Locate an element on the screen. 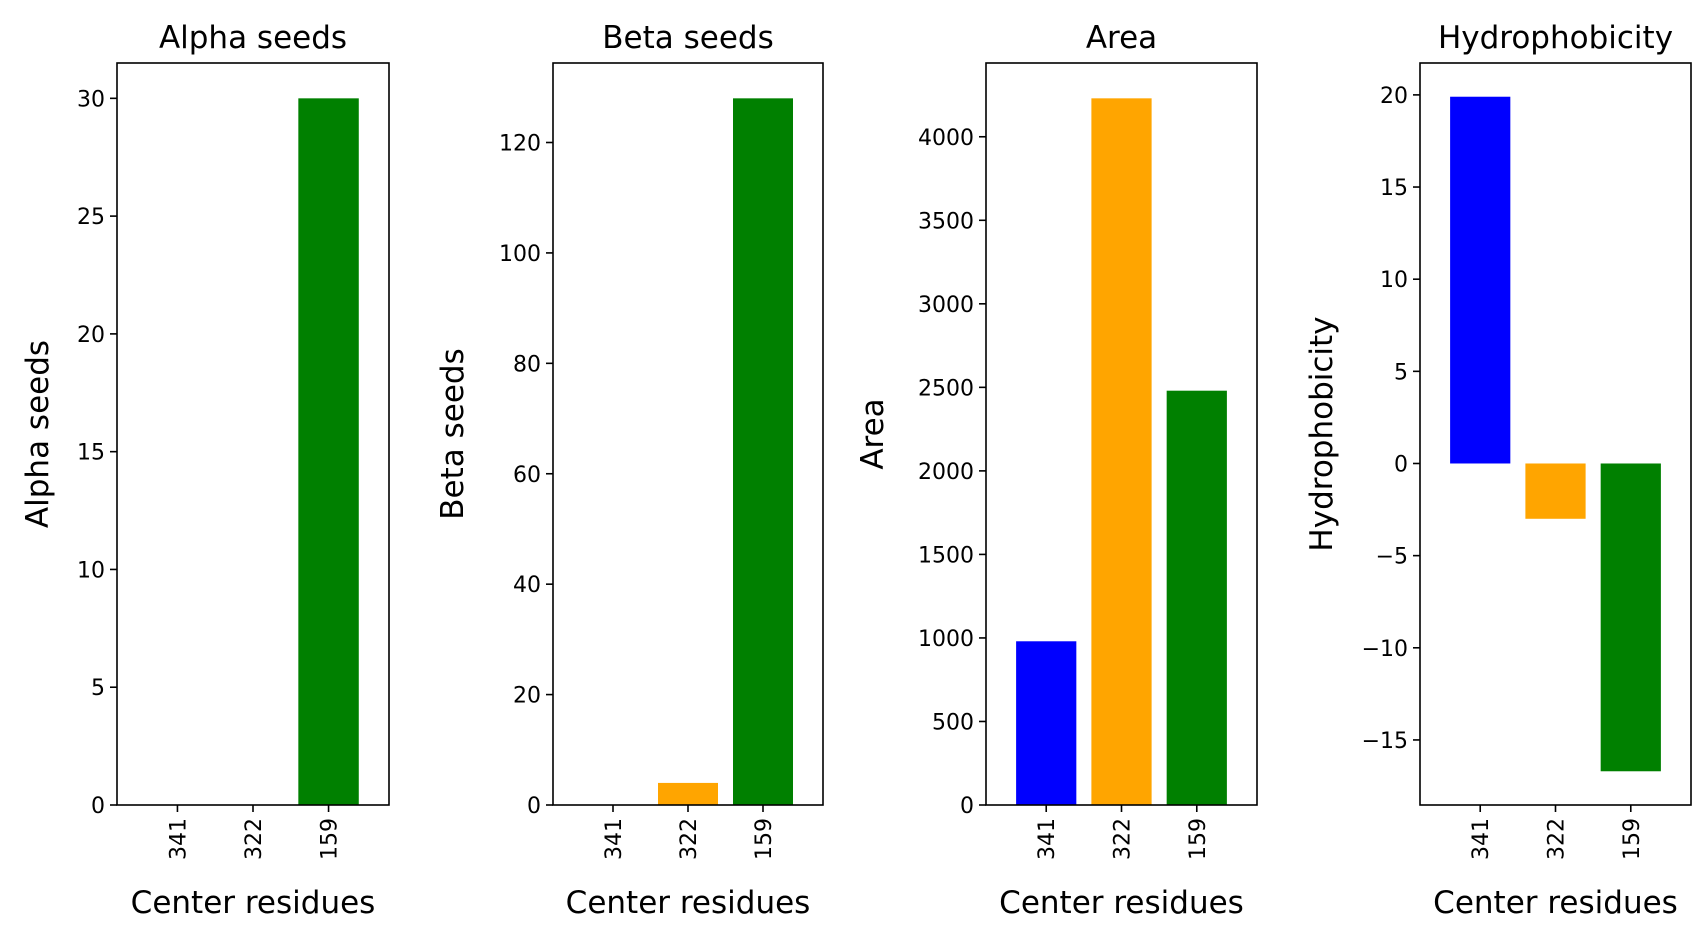 This screenshot has height=937, width=1706. y-tick-label: 4000 is located at coordinates (946, 138).